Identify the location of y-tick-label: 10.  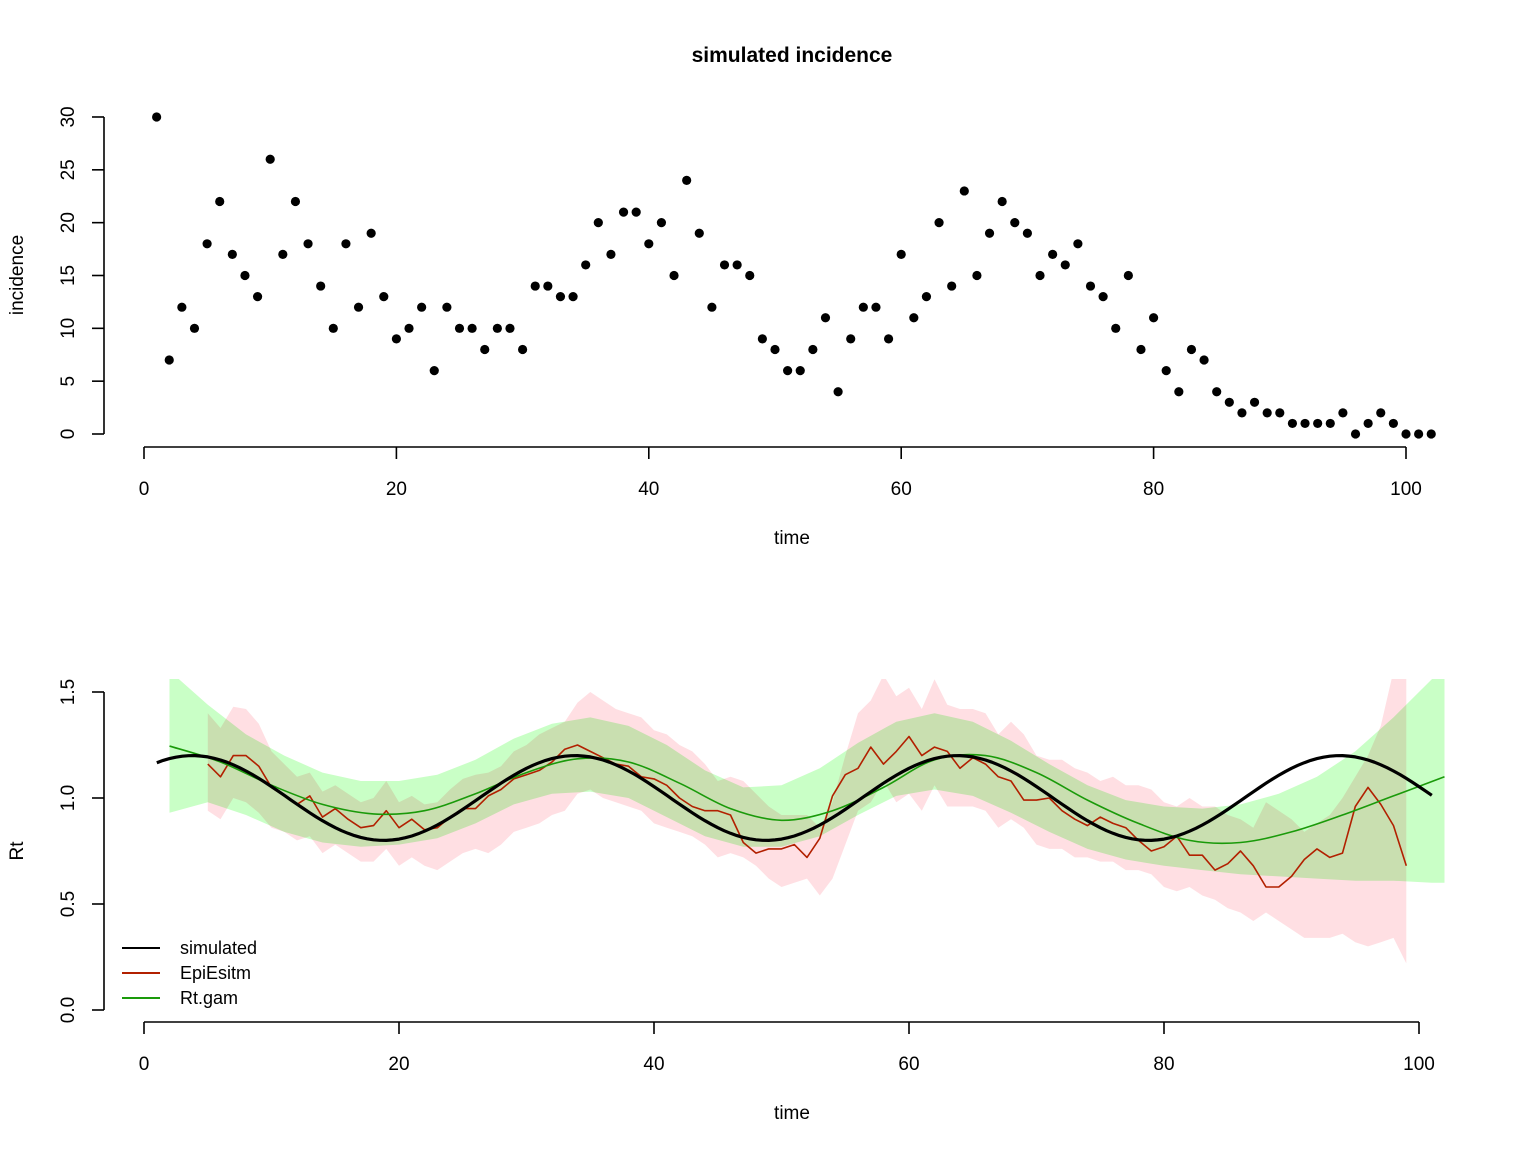
(68, 328).